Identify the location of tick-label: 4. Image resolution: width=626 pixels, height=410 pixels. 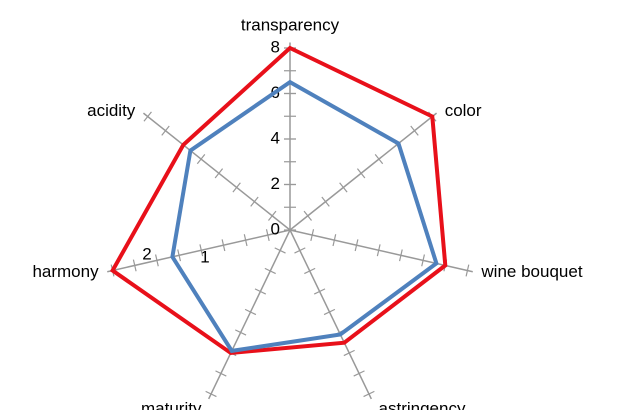
(275, 137).